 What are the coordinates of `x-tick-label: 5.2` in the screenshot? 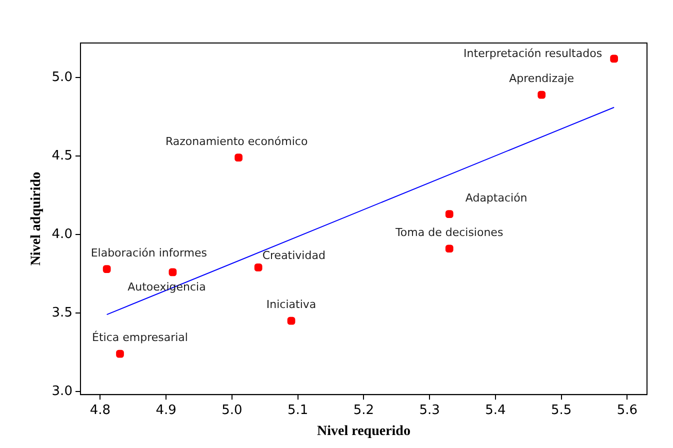 It's located at (363, 410).